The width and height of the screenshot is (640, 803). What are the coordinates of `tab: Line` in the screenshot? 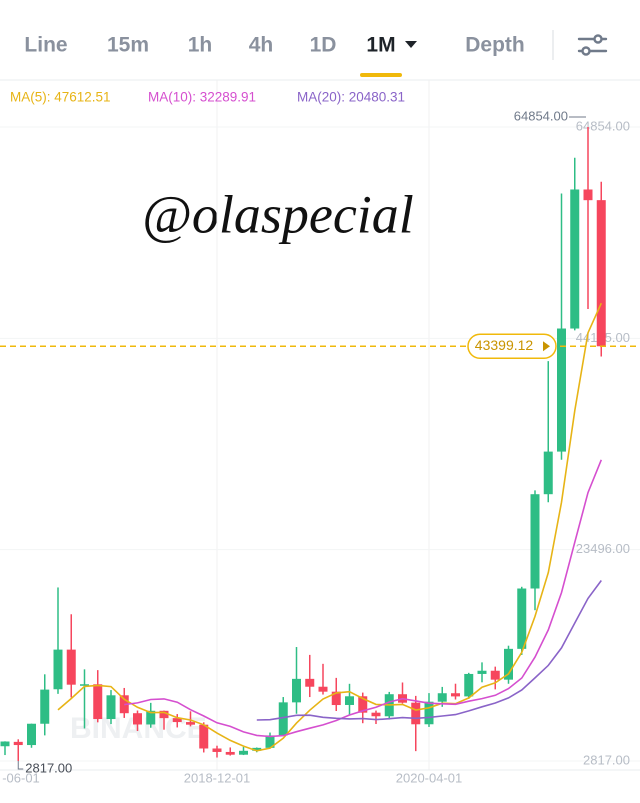 It's located at (45, 45).